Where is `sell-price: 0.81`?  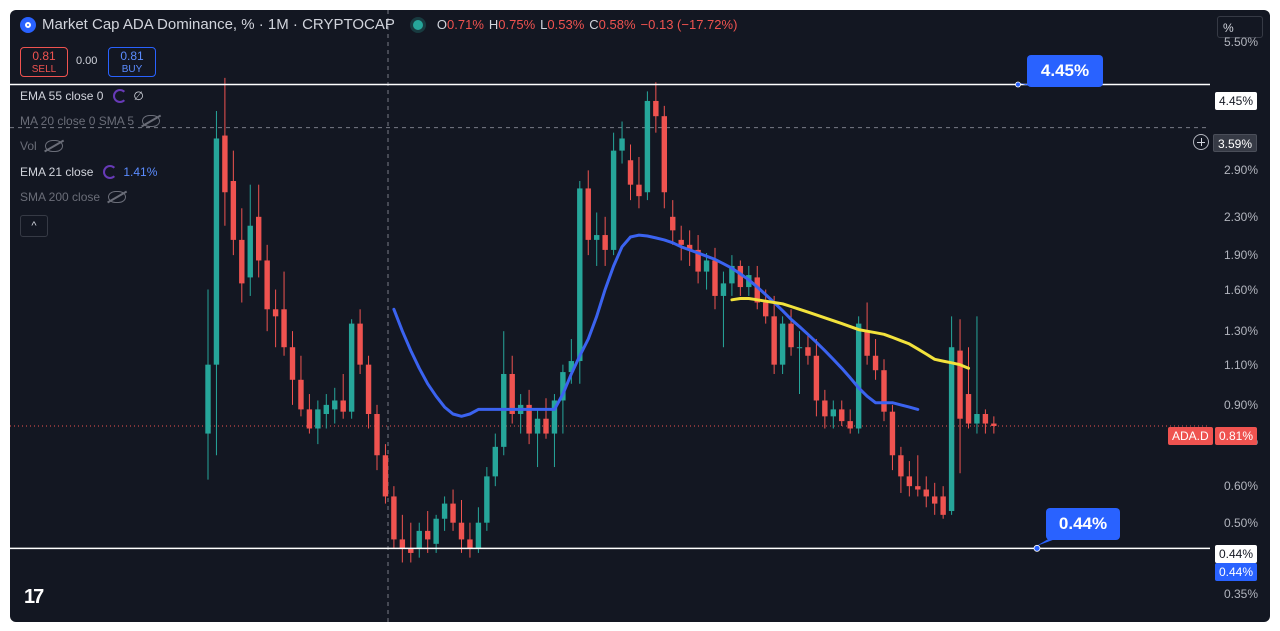 sell-price: 0.81 is located at coordinates (44, 56).